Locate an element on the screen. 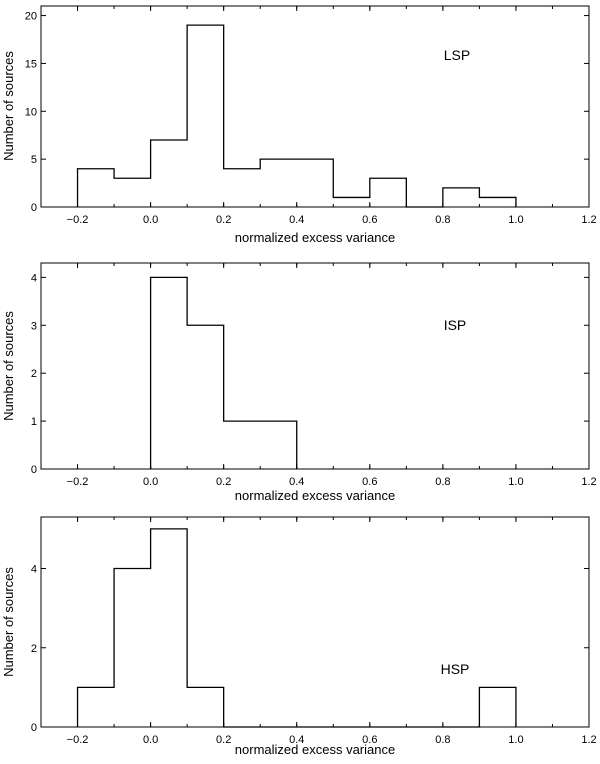 Image resolution: width=600 pixels, height=764 pixels. y-tick-label: 15 is located at coordinates (31, 64).